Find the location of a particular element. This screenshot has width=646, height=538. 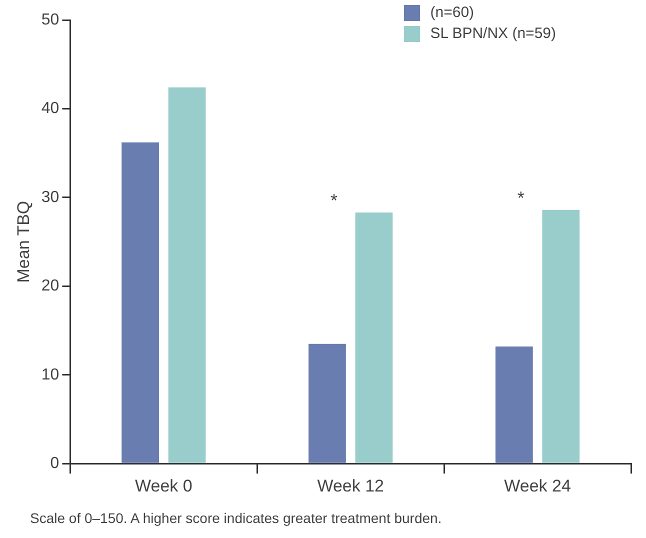

legend-label: (n=60) is located at coordinates (452, 12).